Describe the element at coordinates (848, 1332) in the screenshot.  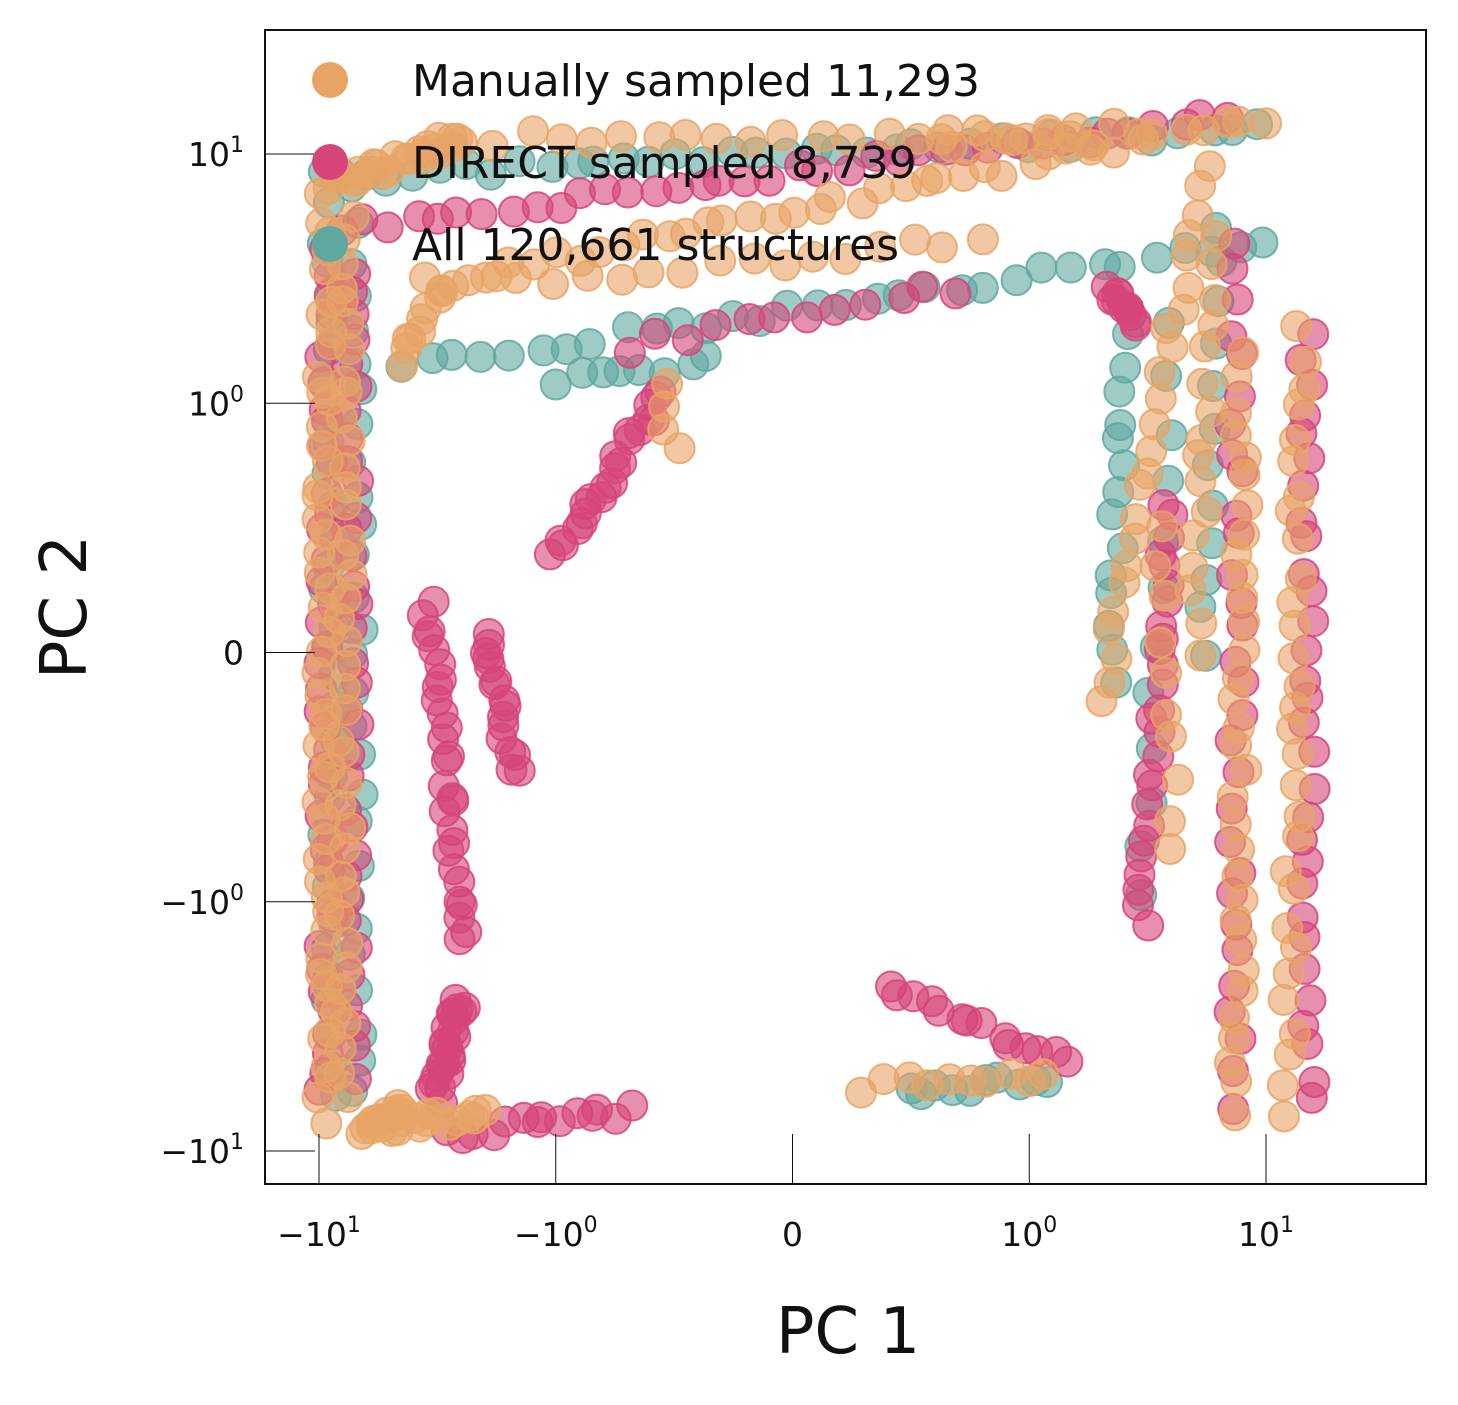
I see `x-axis-label: PC 1` at that location.